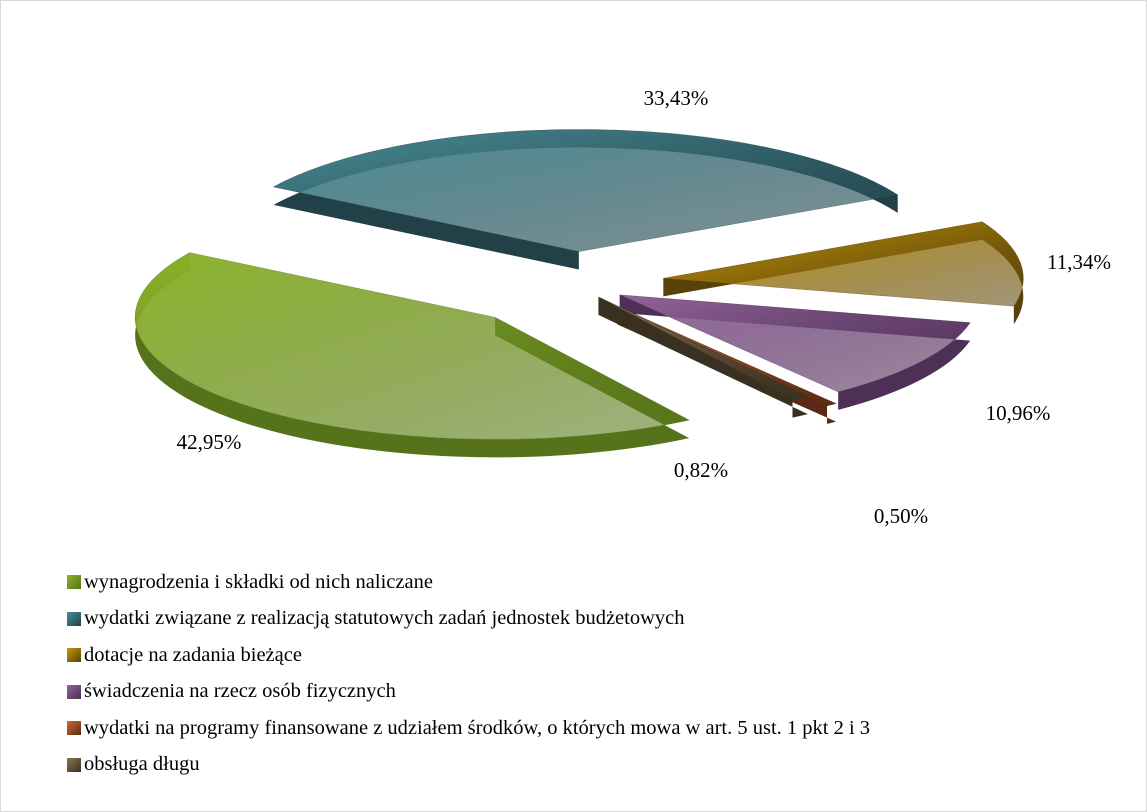  What do you see at coordinates (468, 655) in the screenshot?
I see `legend-item: dotacje na zadania bieżące` at bounding box center [468, 655].